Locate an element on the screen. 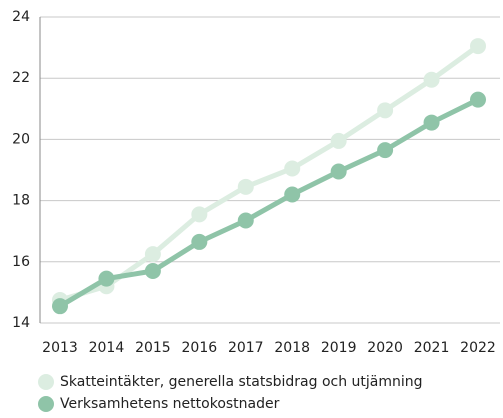 This screenshot has width=503, height=418. x-tick-label: 2015 is located at coordinates (153, 348).